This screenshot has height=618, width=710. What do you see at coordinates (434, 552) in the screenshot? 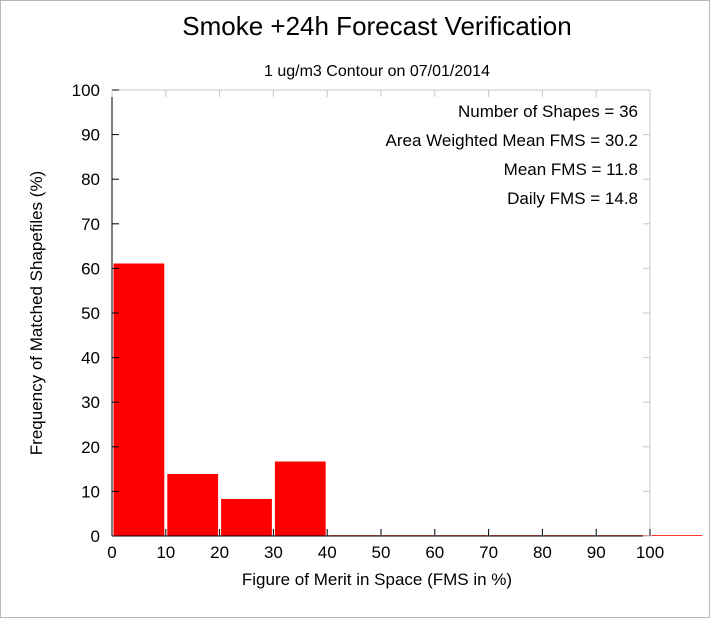
I see `x-tick-label: 60` at bounding box center [434, 552].